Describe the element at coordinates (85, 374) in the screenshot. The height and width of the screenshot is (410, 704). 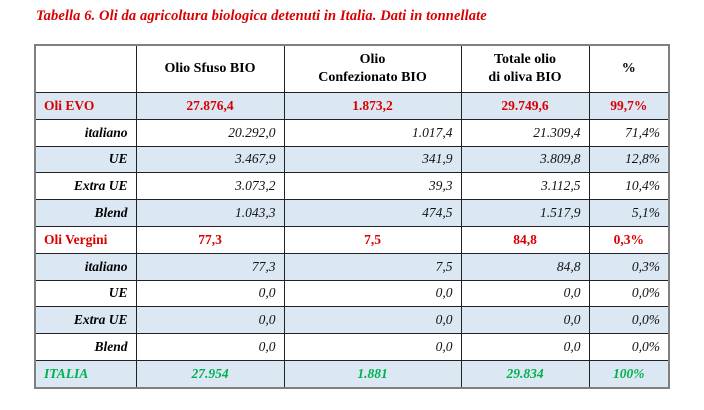
I see `row-label: ITALIA` at that location.